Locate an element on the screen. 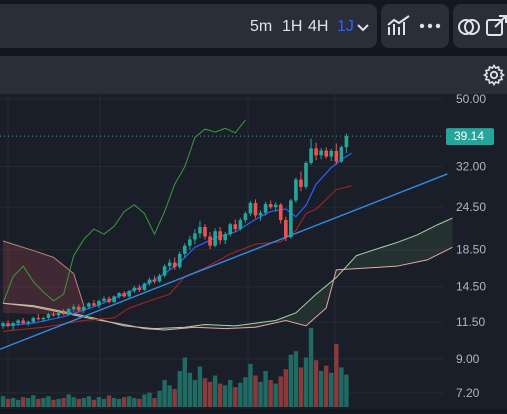  indicators-icon is located at coordinates (399, 26).